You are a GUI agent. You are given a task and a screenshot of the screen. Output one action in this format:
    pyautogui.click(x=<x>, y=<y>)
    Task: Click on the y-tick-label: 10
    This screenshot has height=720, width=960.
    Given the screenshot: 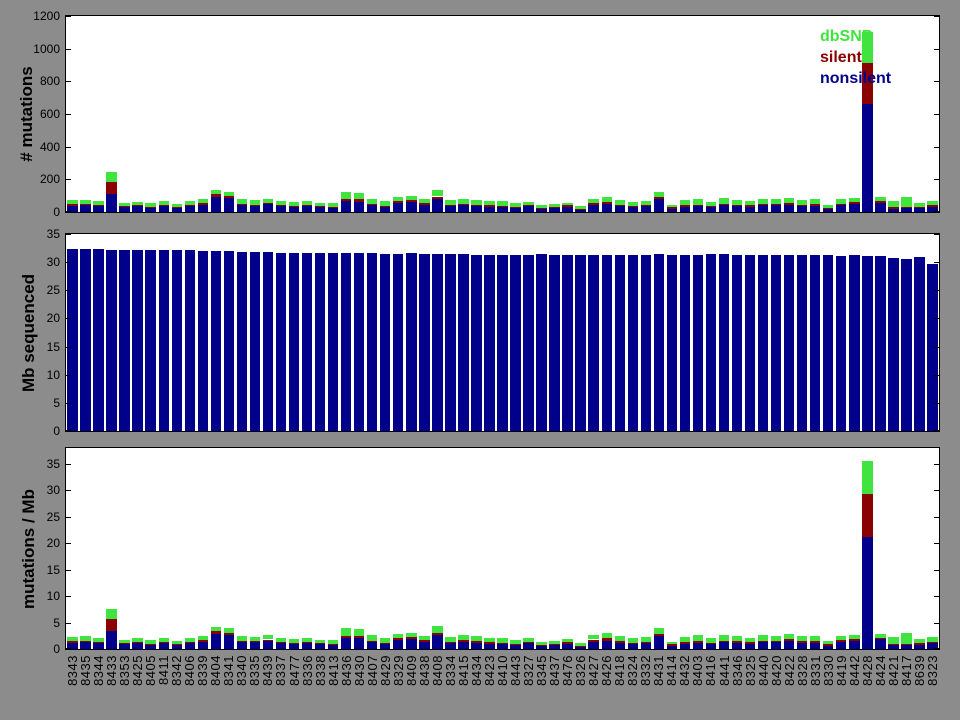 What is the action you would take?
    pyautogui.click(x=53, y=596)
    